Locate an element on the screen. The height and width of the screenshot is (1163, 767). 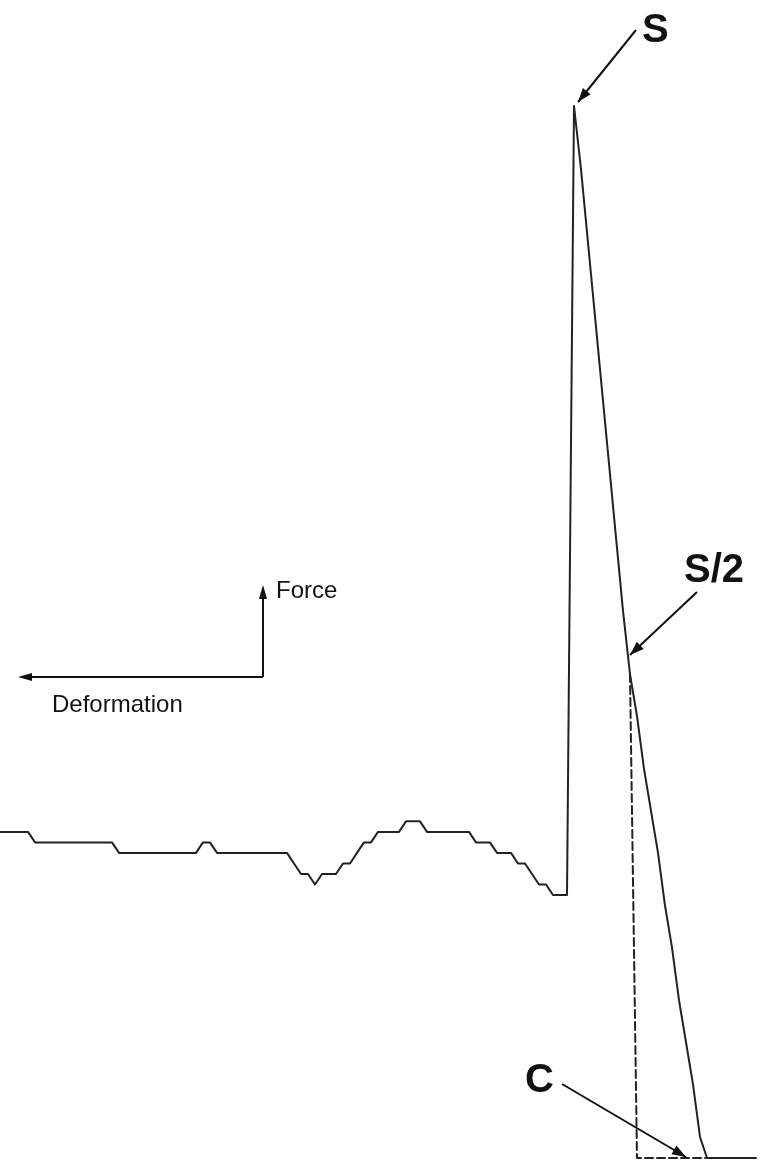
y-axis-title: Force is located at coordinates (307, 590).